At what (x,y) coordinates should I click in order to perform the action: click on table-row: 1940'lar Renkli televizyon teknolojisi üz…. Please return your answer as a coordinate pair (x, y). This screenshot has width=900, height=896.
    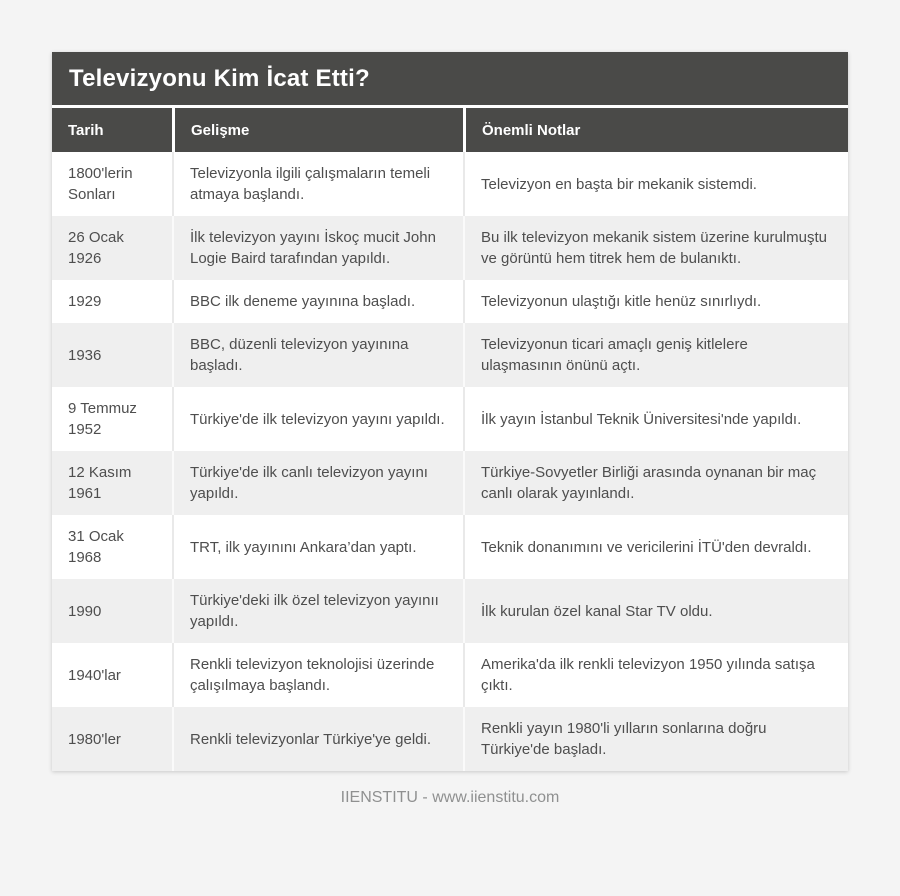
    Looking at the image, I should click on (450, 675).